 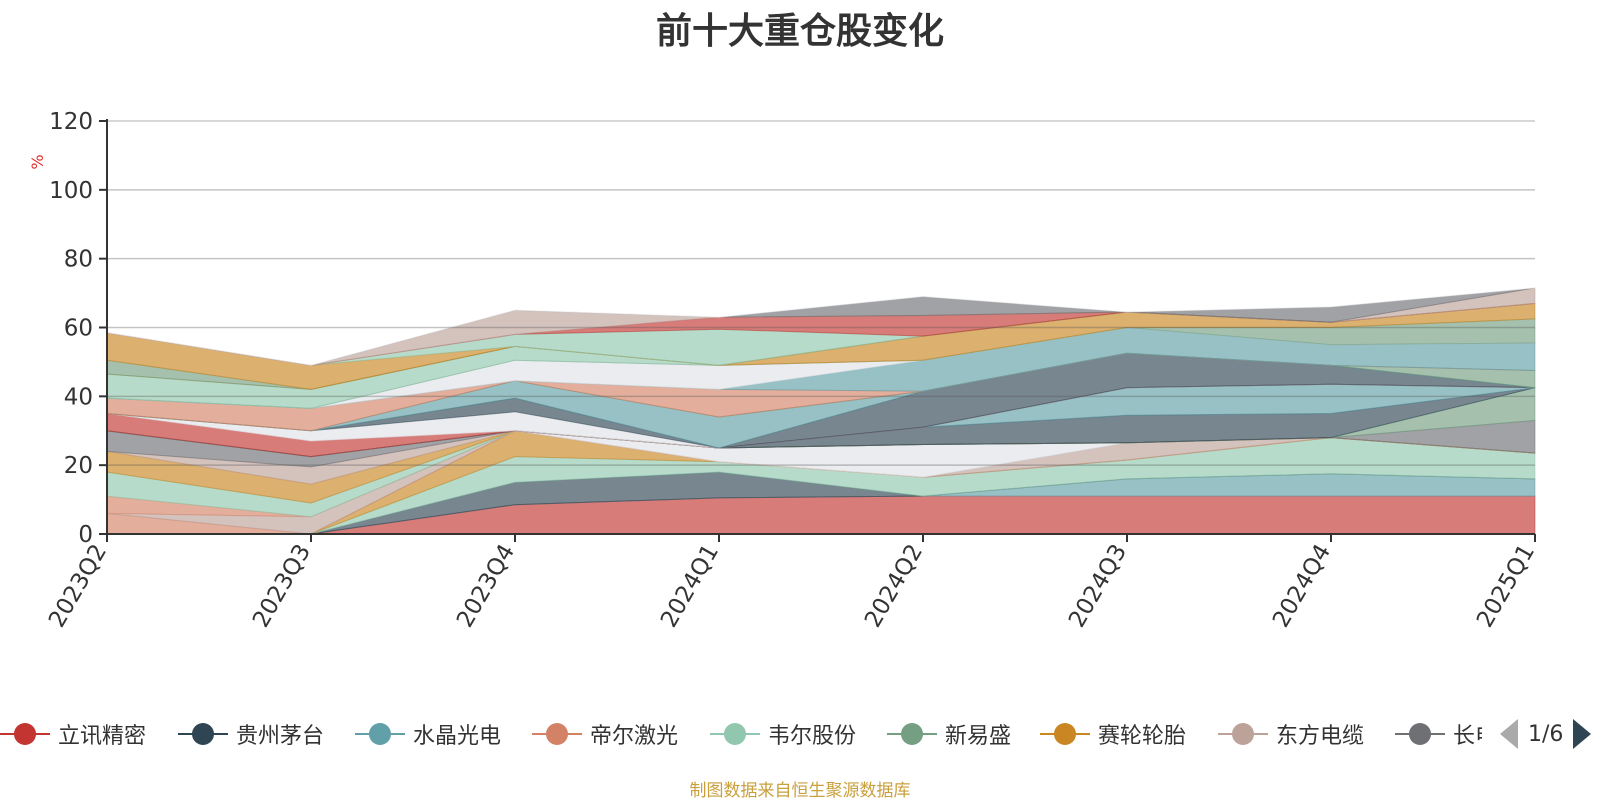 I want to click on legend-item: 贵州茅台, so click(x=251, y=734).